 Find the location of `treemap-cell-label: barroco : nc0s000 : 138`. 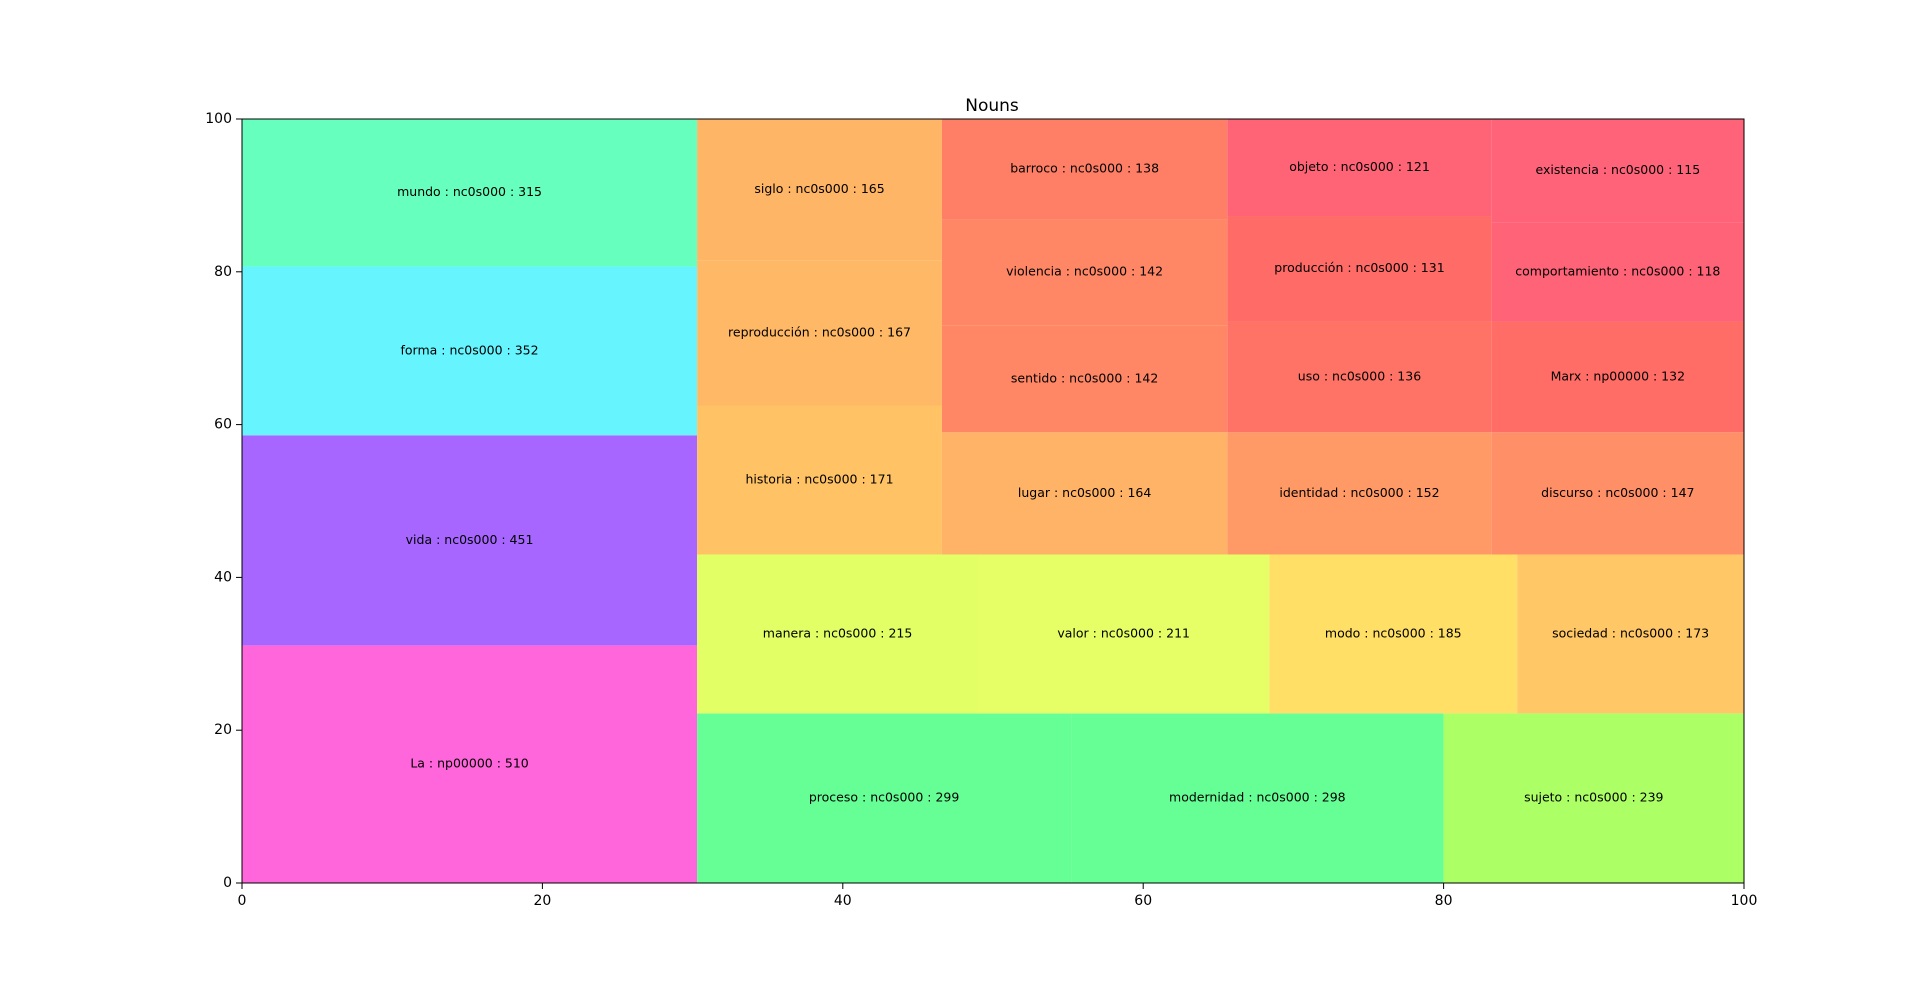

treemap-cell-label: barroco : nc0s000 : 138 is located at coordinates (1084, 168).